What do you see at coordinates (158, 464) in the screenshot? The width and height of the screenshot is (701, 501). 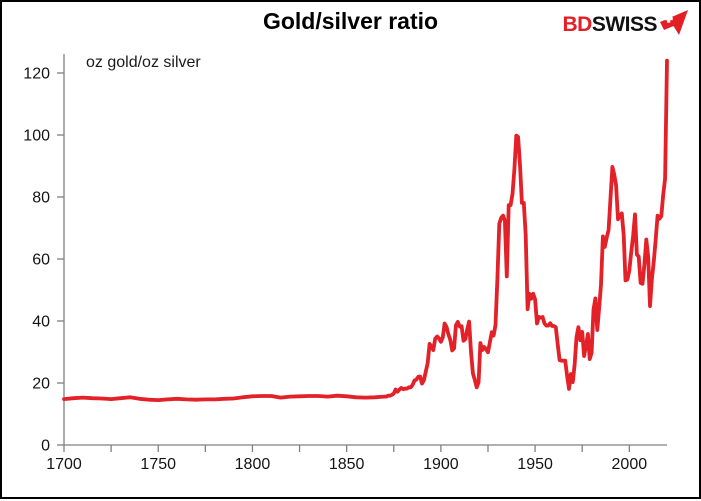 I see `x-tick-label: 1750` at bounding box center [158, 464].